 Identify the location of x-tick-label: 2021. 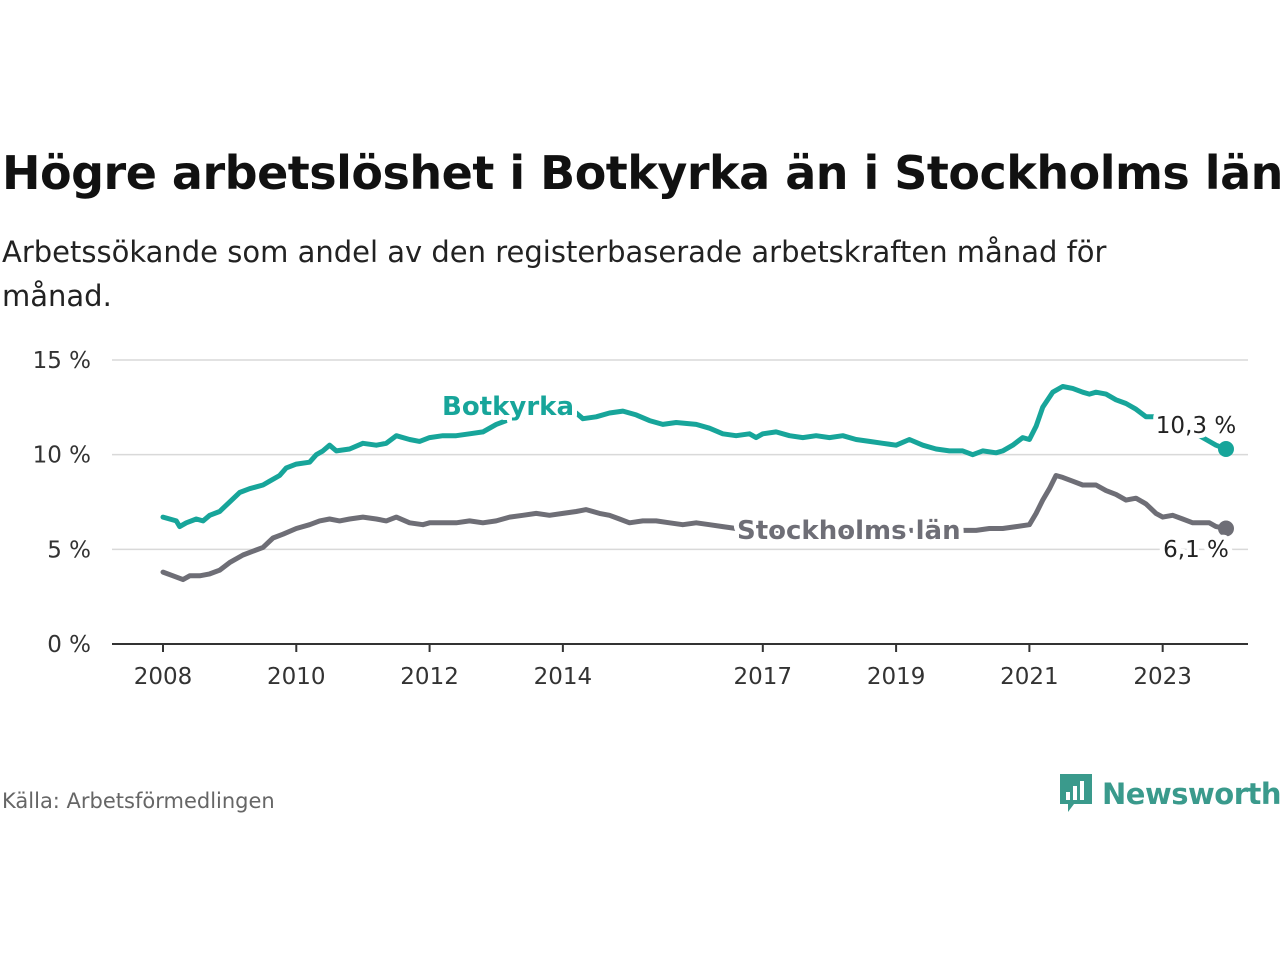
(1029, 677).